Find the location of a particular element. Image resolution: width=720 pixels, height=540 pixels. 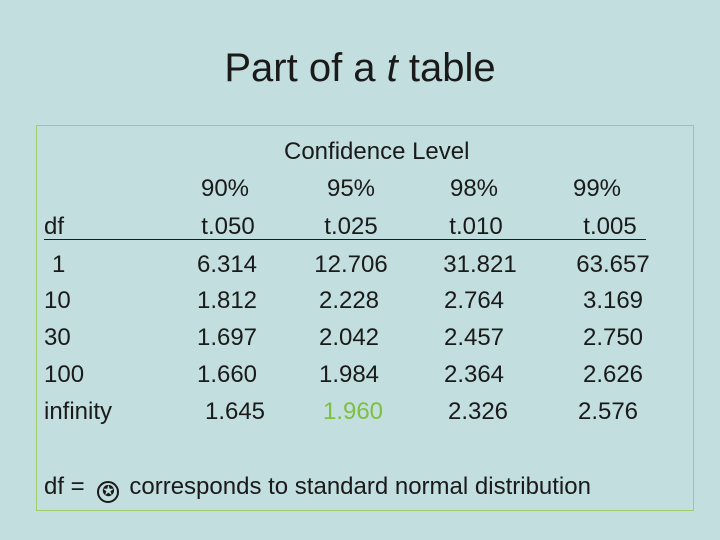

t-value: 2.228 is located at coordinates (349, 300).